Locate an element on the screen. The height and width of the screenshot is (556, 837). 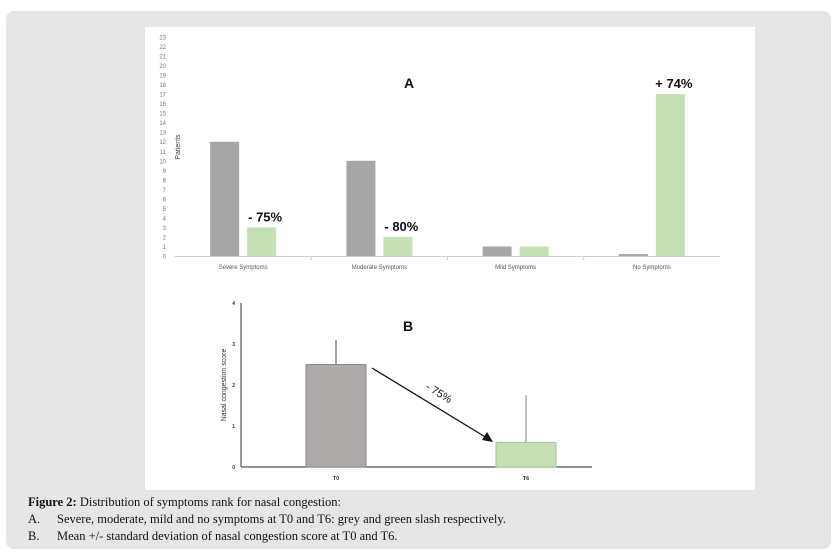
chart-title: A is located at coordinates (409, 83).